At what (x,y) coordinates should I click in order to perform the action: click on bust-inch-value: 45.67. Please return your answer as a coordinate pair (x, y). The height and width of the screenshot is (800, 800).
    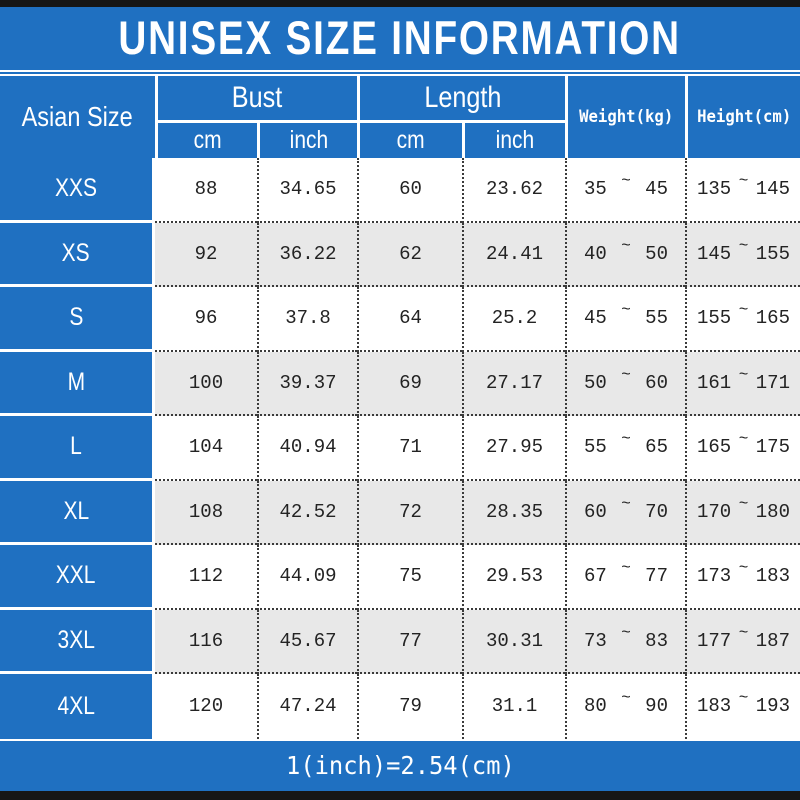
    Looking at the image, I should click on (308, 640).